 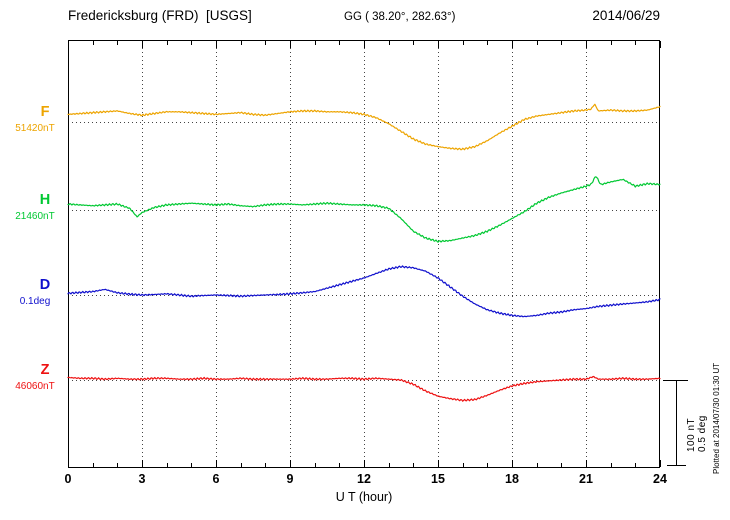 I want to click on trace-label-Z: Z, so click(x=45, y=370).